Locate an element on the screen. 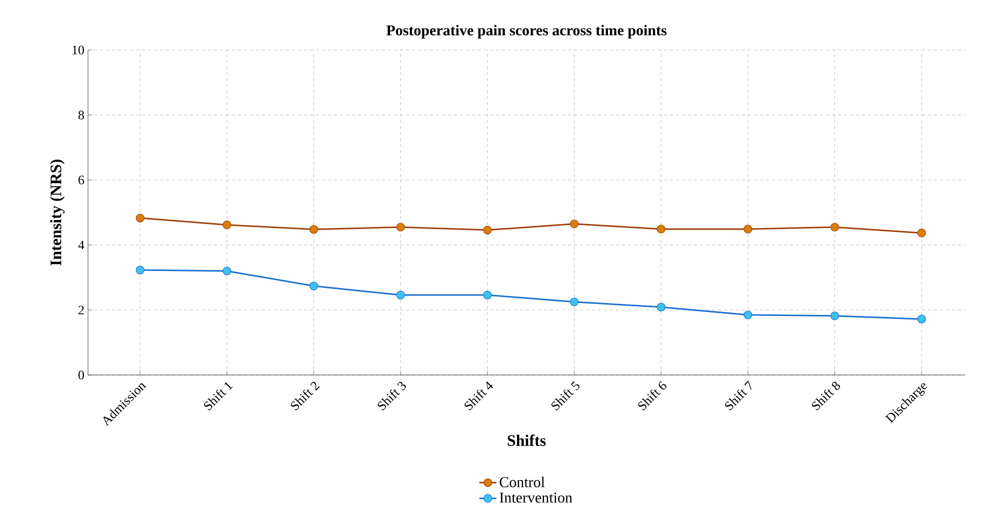 The height and width of the screenshot is (528, 1000). y-tick-label: 8 is located at coordinates (81, 115).